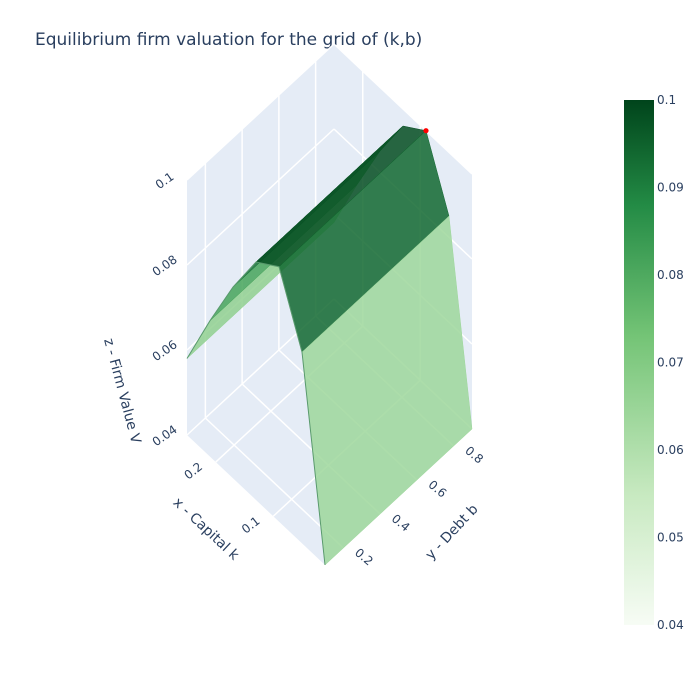 Image resolution: width=700 pixels, height=700 pixels. What do you see at coordinates (438, 488) in the screenshot?
I see `y-tick-label: 0.6` at bounding box center [438, 488].